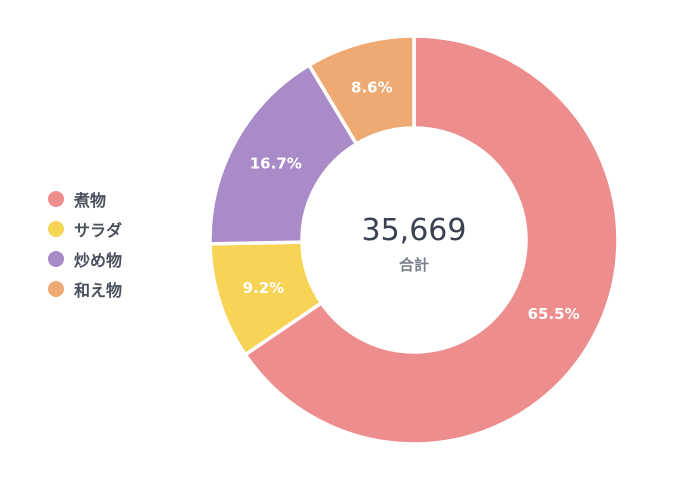 The image size is (700, 499). Describe the element at coordinates (98, 230) in the screenshot. I see `legend-label: サラダ` at that location.